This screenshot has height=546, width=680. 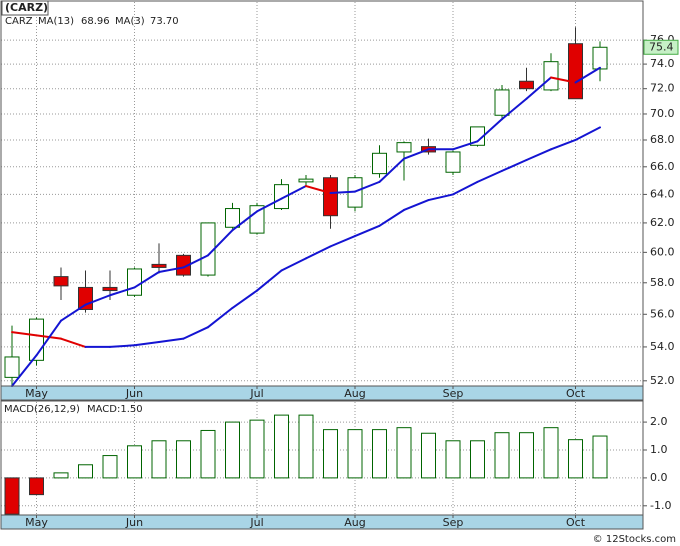 What do you see at coordinates (659, 449) in the screenshot?
I see `y-tick-label: 1.0` at bounding box center [659, 449].